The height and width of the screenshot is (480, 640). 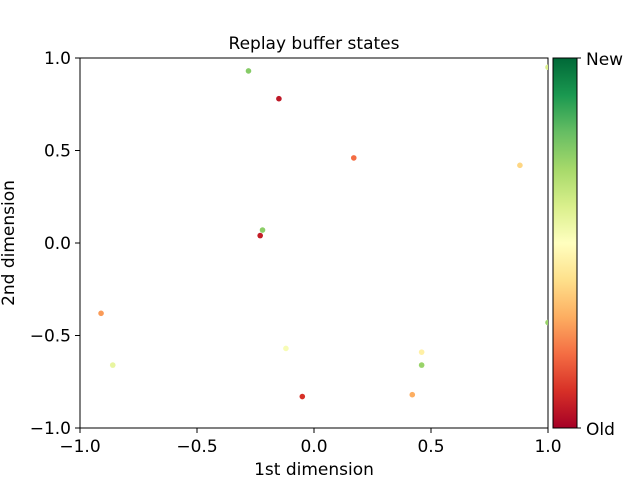 I want to click on y-tick-label: 1.0, so click(x=57, y=59).